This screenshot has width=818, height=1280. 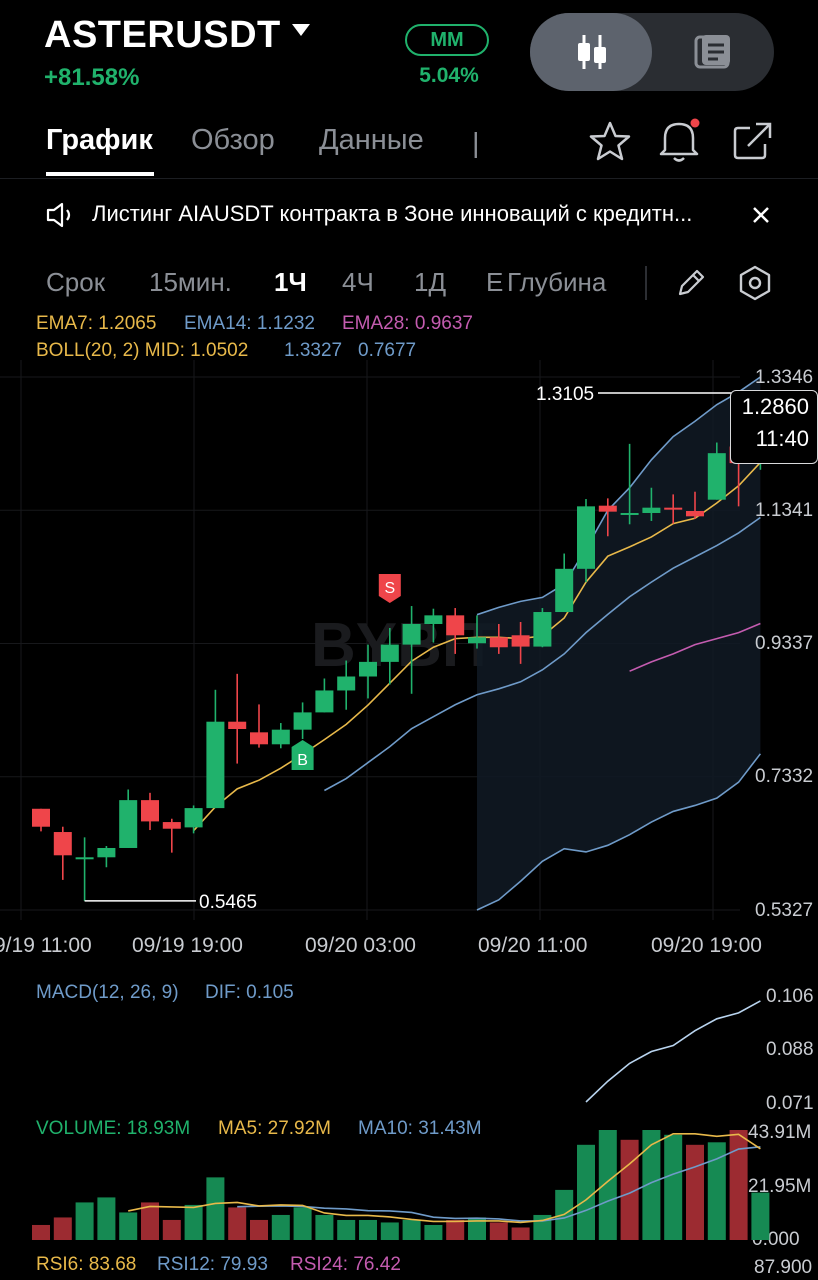 I want to click on macd-axis-label: 0.088, so click(x=790, y=1049).